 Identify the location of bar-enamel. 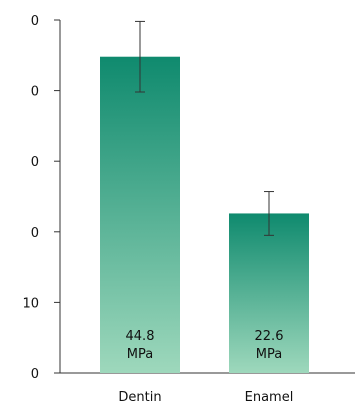
(269, 293).